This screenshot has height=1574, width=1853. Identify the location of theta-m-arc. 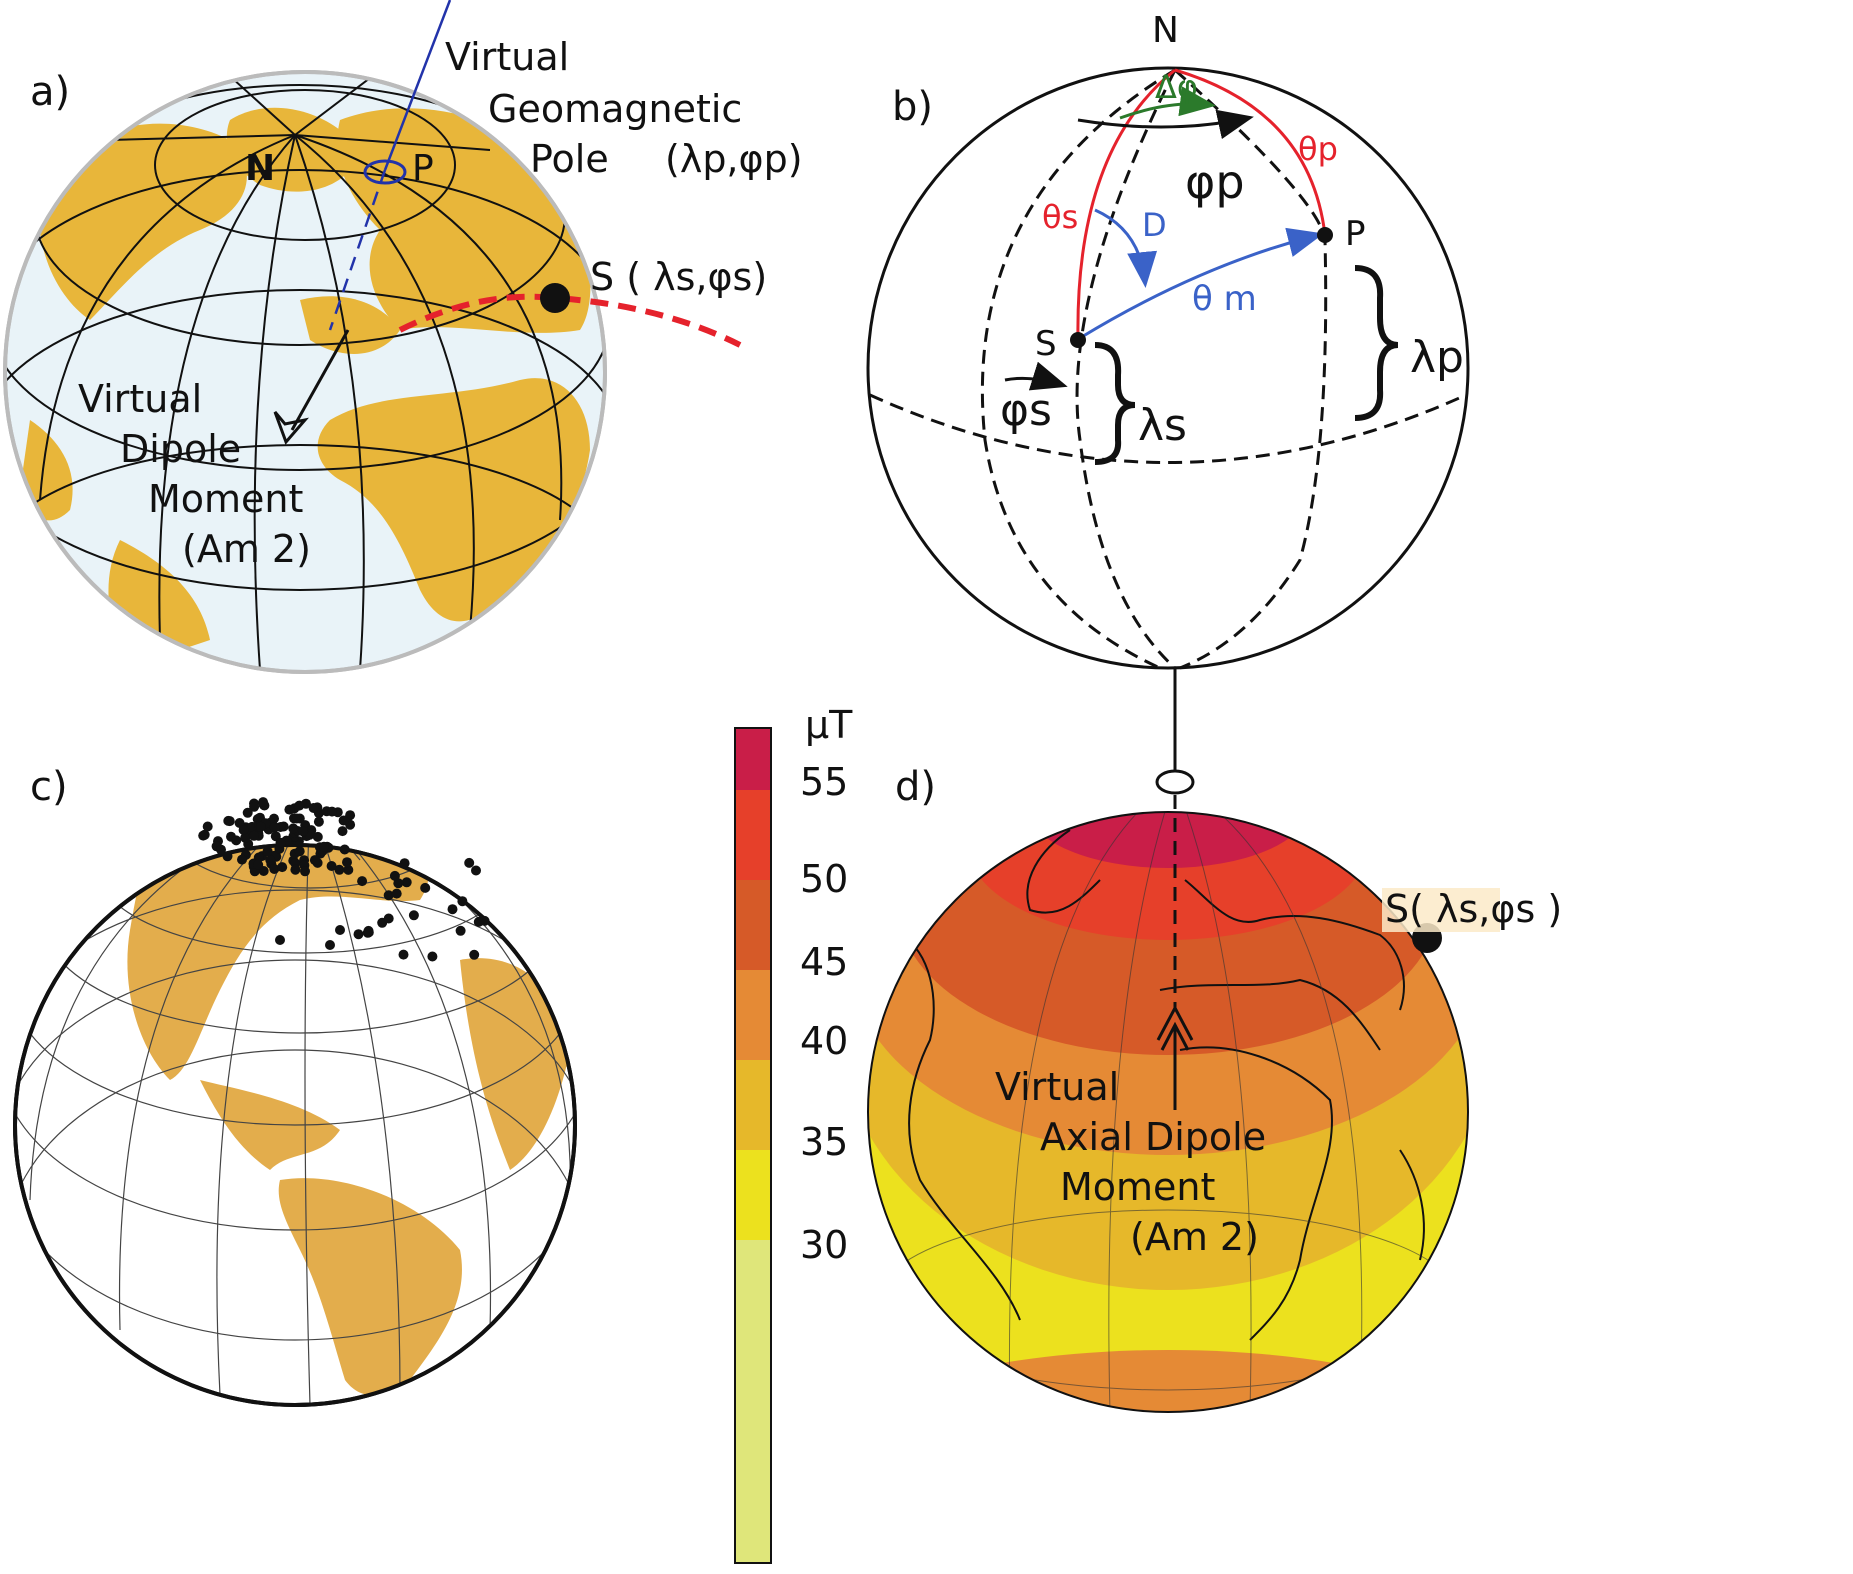
(1201, 283).